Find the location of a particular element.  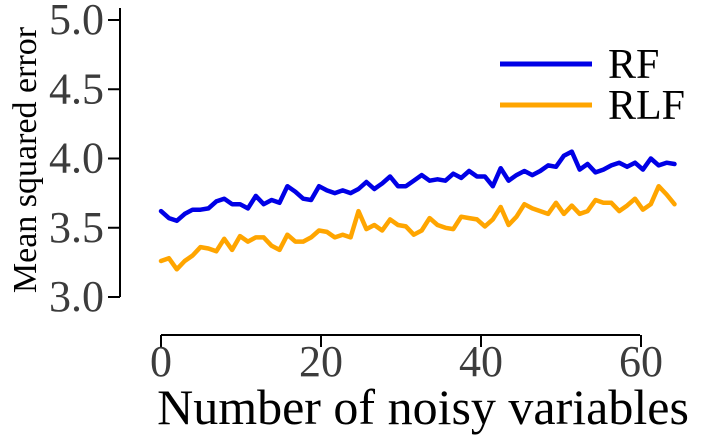

y-tick-label: 4.0 is located at coordinates (76, 158).